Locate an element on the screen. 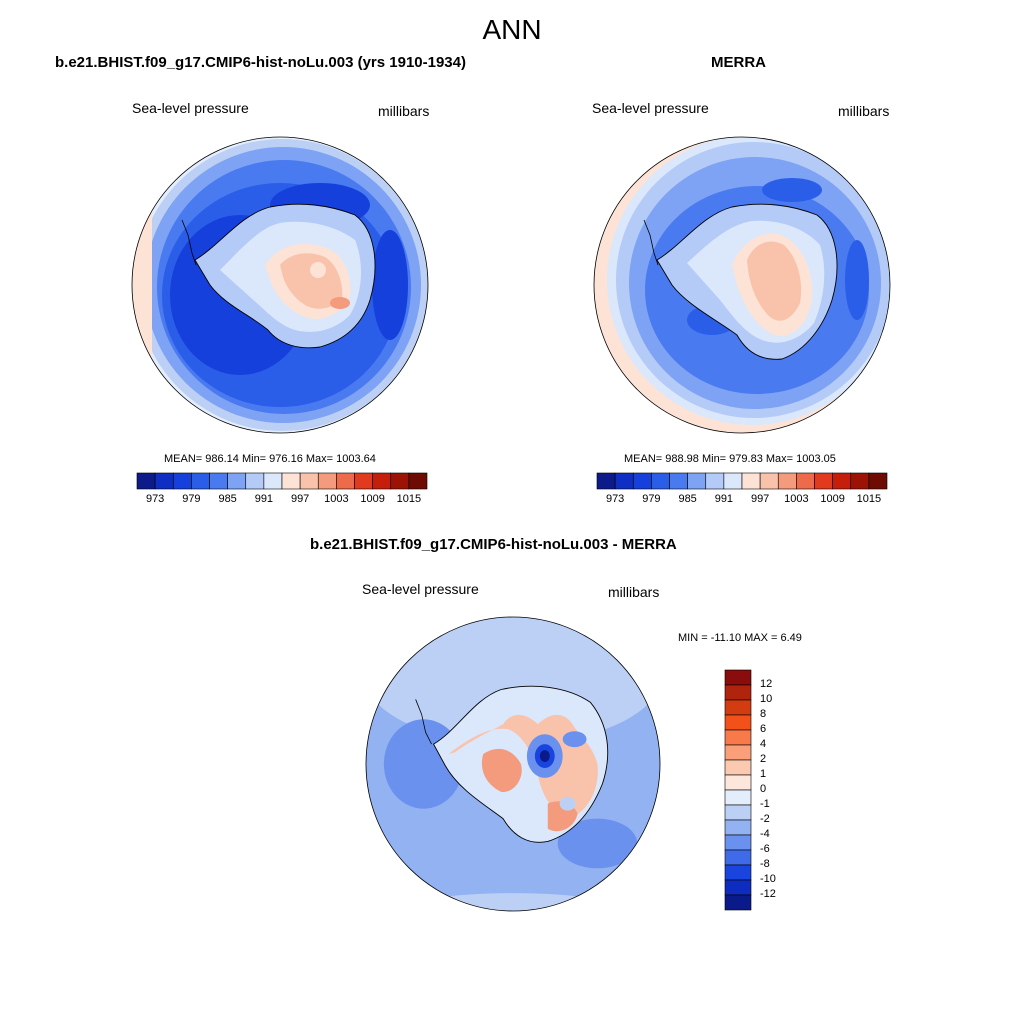 The height and width of the screenshot is (1024, 1024). obs-colorbar-tick-label: 979 is located at coordinates (651, 499).